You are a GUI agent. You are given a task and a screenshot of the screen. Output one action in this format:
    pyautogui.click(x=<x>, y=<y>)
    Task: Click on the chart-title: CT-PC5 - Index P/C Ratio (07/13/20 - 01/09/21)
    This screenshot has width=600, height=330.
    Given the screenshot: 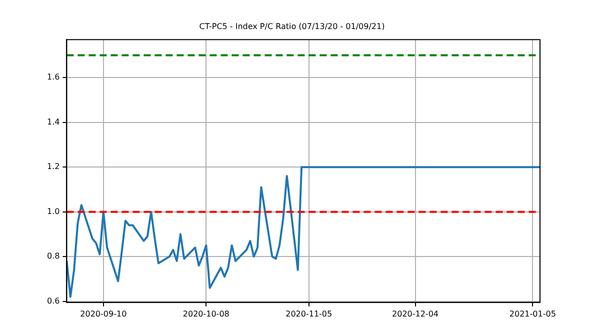 What is the action you would take?
    pyautogui.click(x=292, y=26)
    